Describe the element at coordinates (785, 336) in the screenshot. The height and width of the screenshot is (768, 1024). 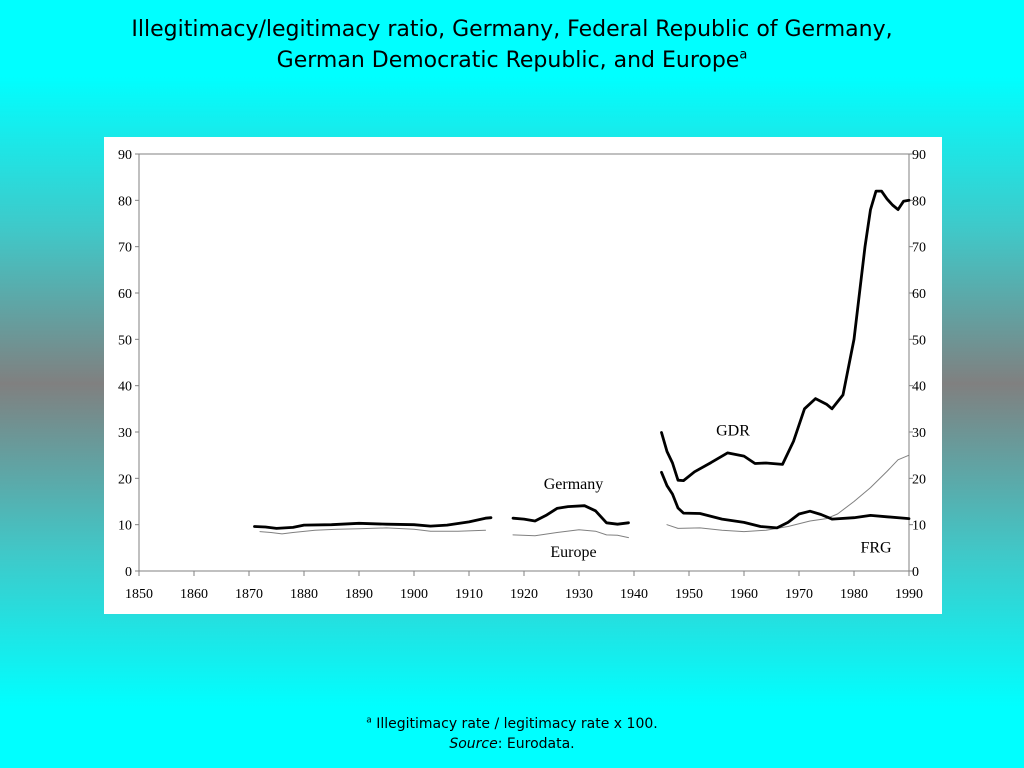
I see `series-line-gdr` at that location.